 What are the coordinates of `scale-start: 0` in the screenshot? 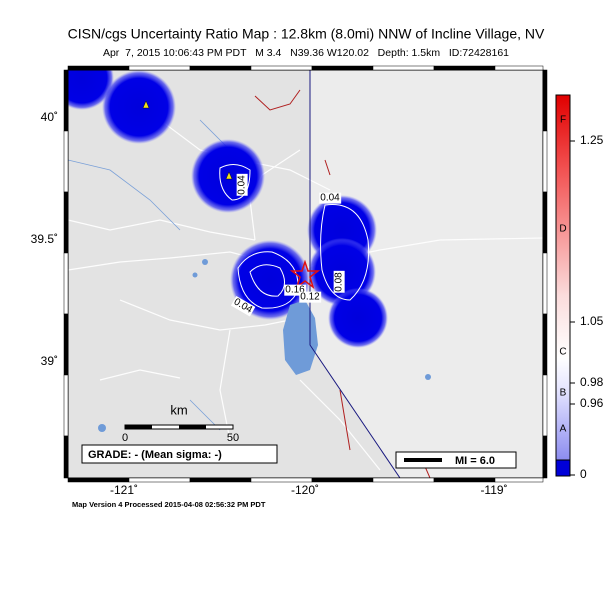 It's located at (125, 438).